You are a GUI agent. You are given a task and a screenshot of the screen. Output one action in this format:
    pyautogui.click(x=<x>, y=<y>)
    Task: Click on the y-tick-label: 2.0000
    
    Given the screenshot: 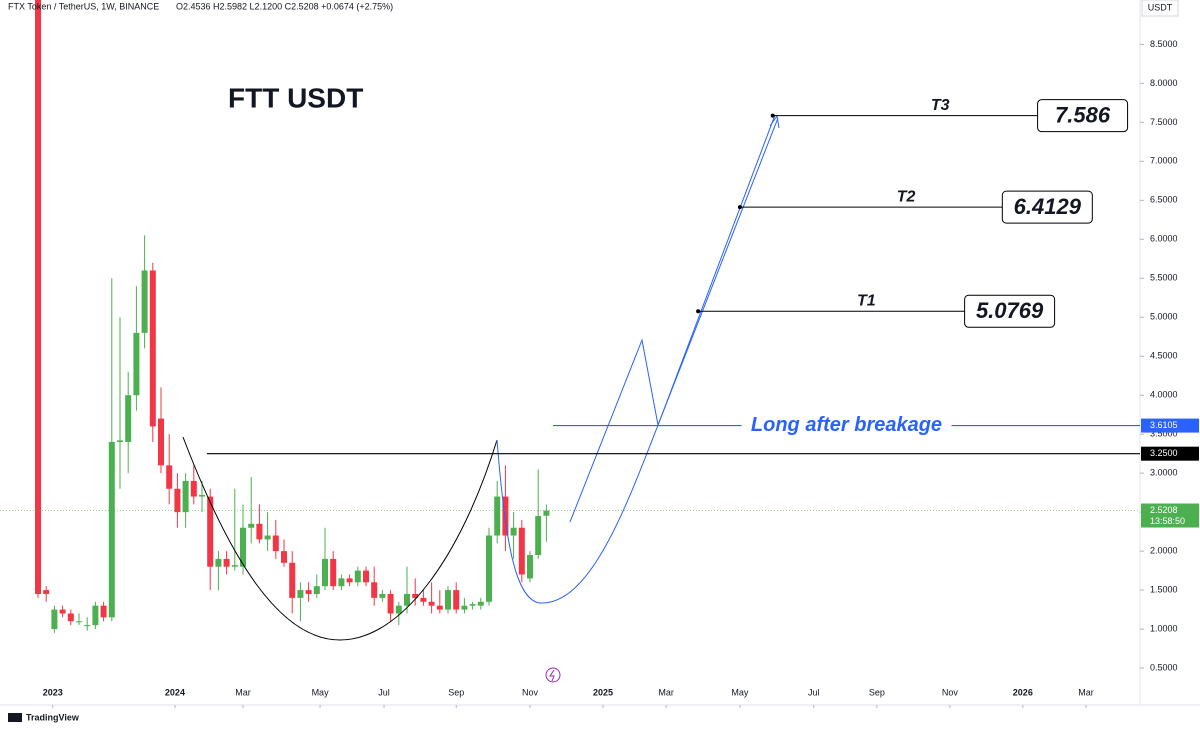 What is the action you would take?
    pyautogui.click(x=1164, y=550)
    